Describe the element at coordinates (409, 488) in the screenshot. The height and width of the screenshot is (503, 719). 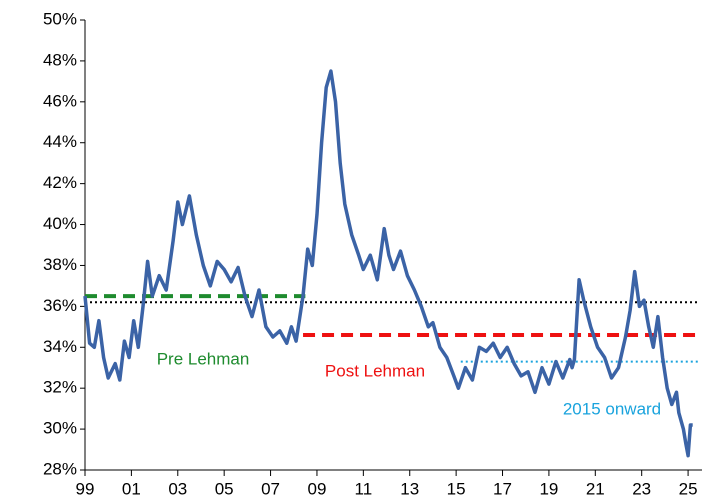
I see `x-tick-label: 13` at that location.